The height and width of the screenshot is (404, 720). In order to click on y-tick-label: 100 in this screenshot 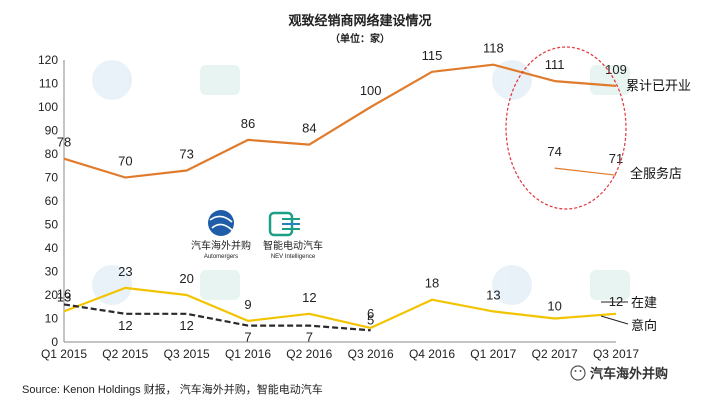, I will do `click(48, 107)`.